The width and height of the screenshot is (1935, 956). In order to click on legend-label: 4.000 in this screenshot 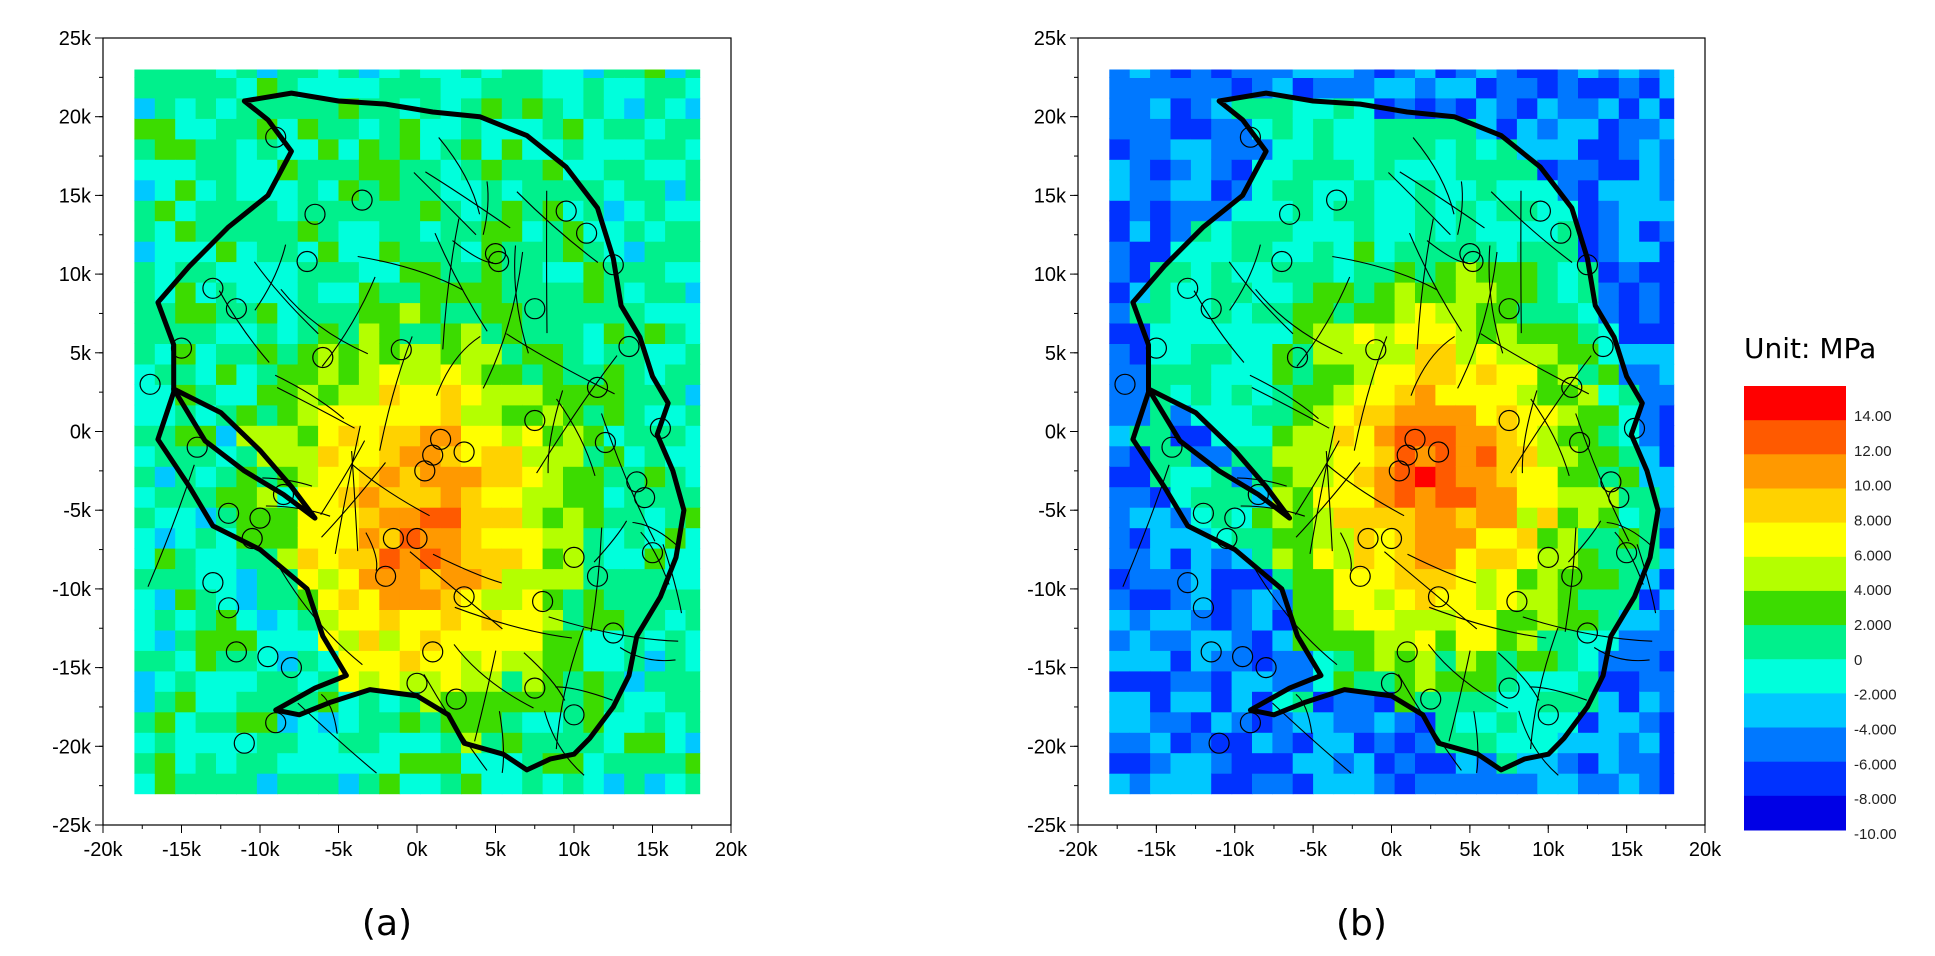, I will do `click(1873, 590)`.